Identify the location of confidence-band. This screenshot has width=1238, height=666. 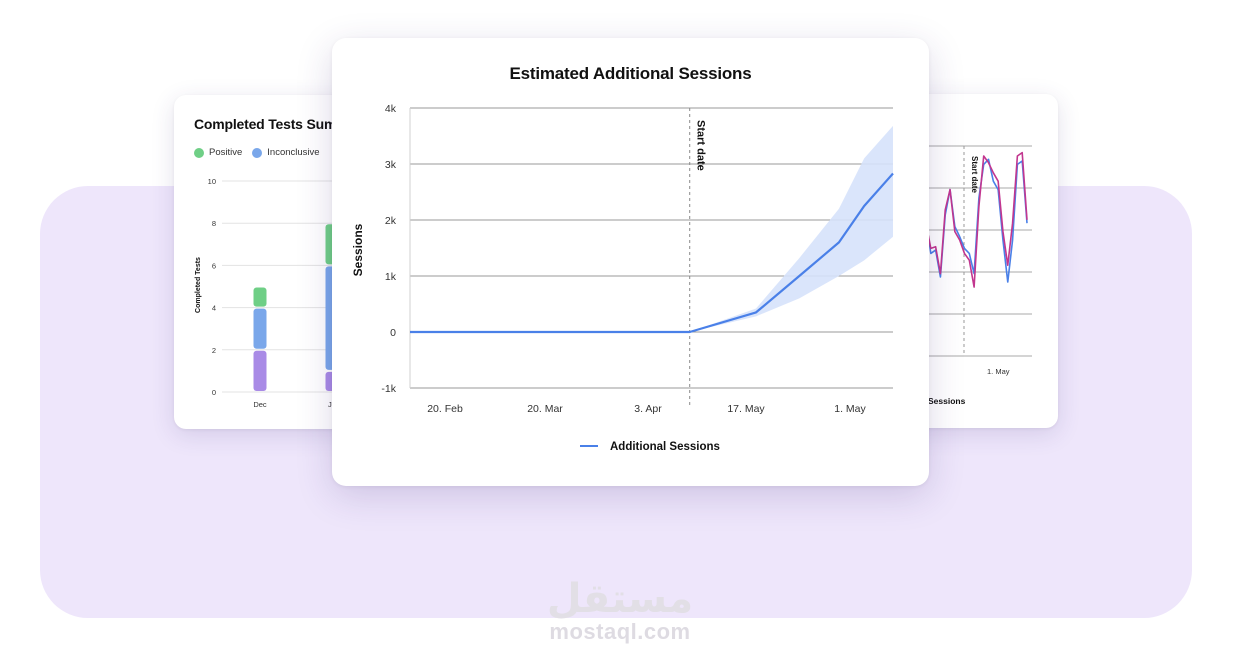
(651, 228).